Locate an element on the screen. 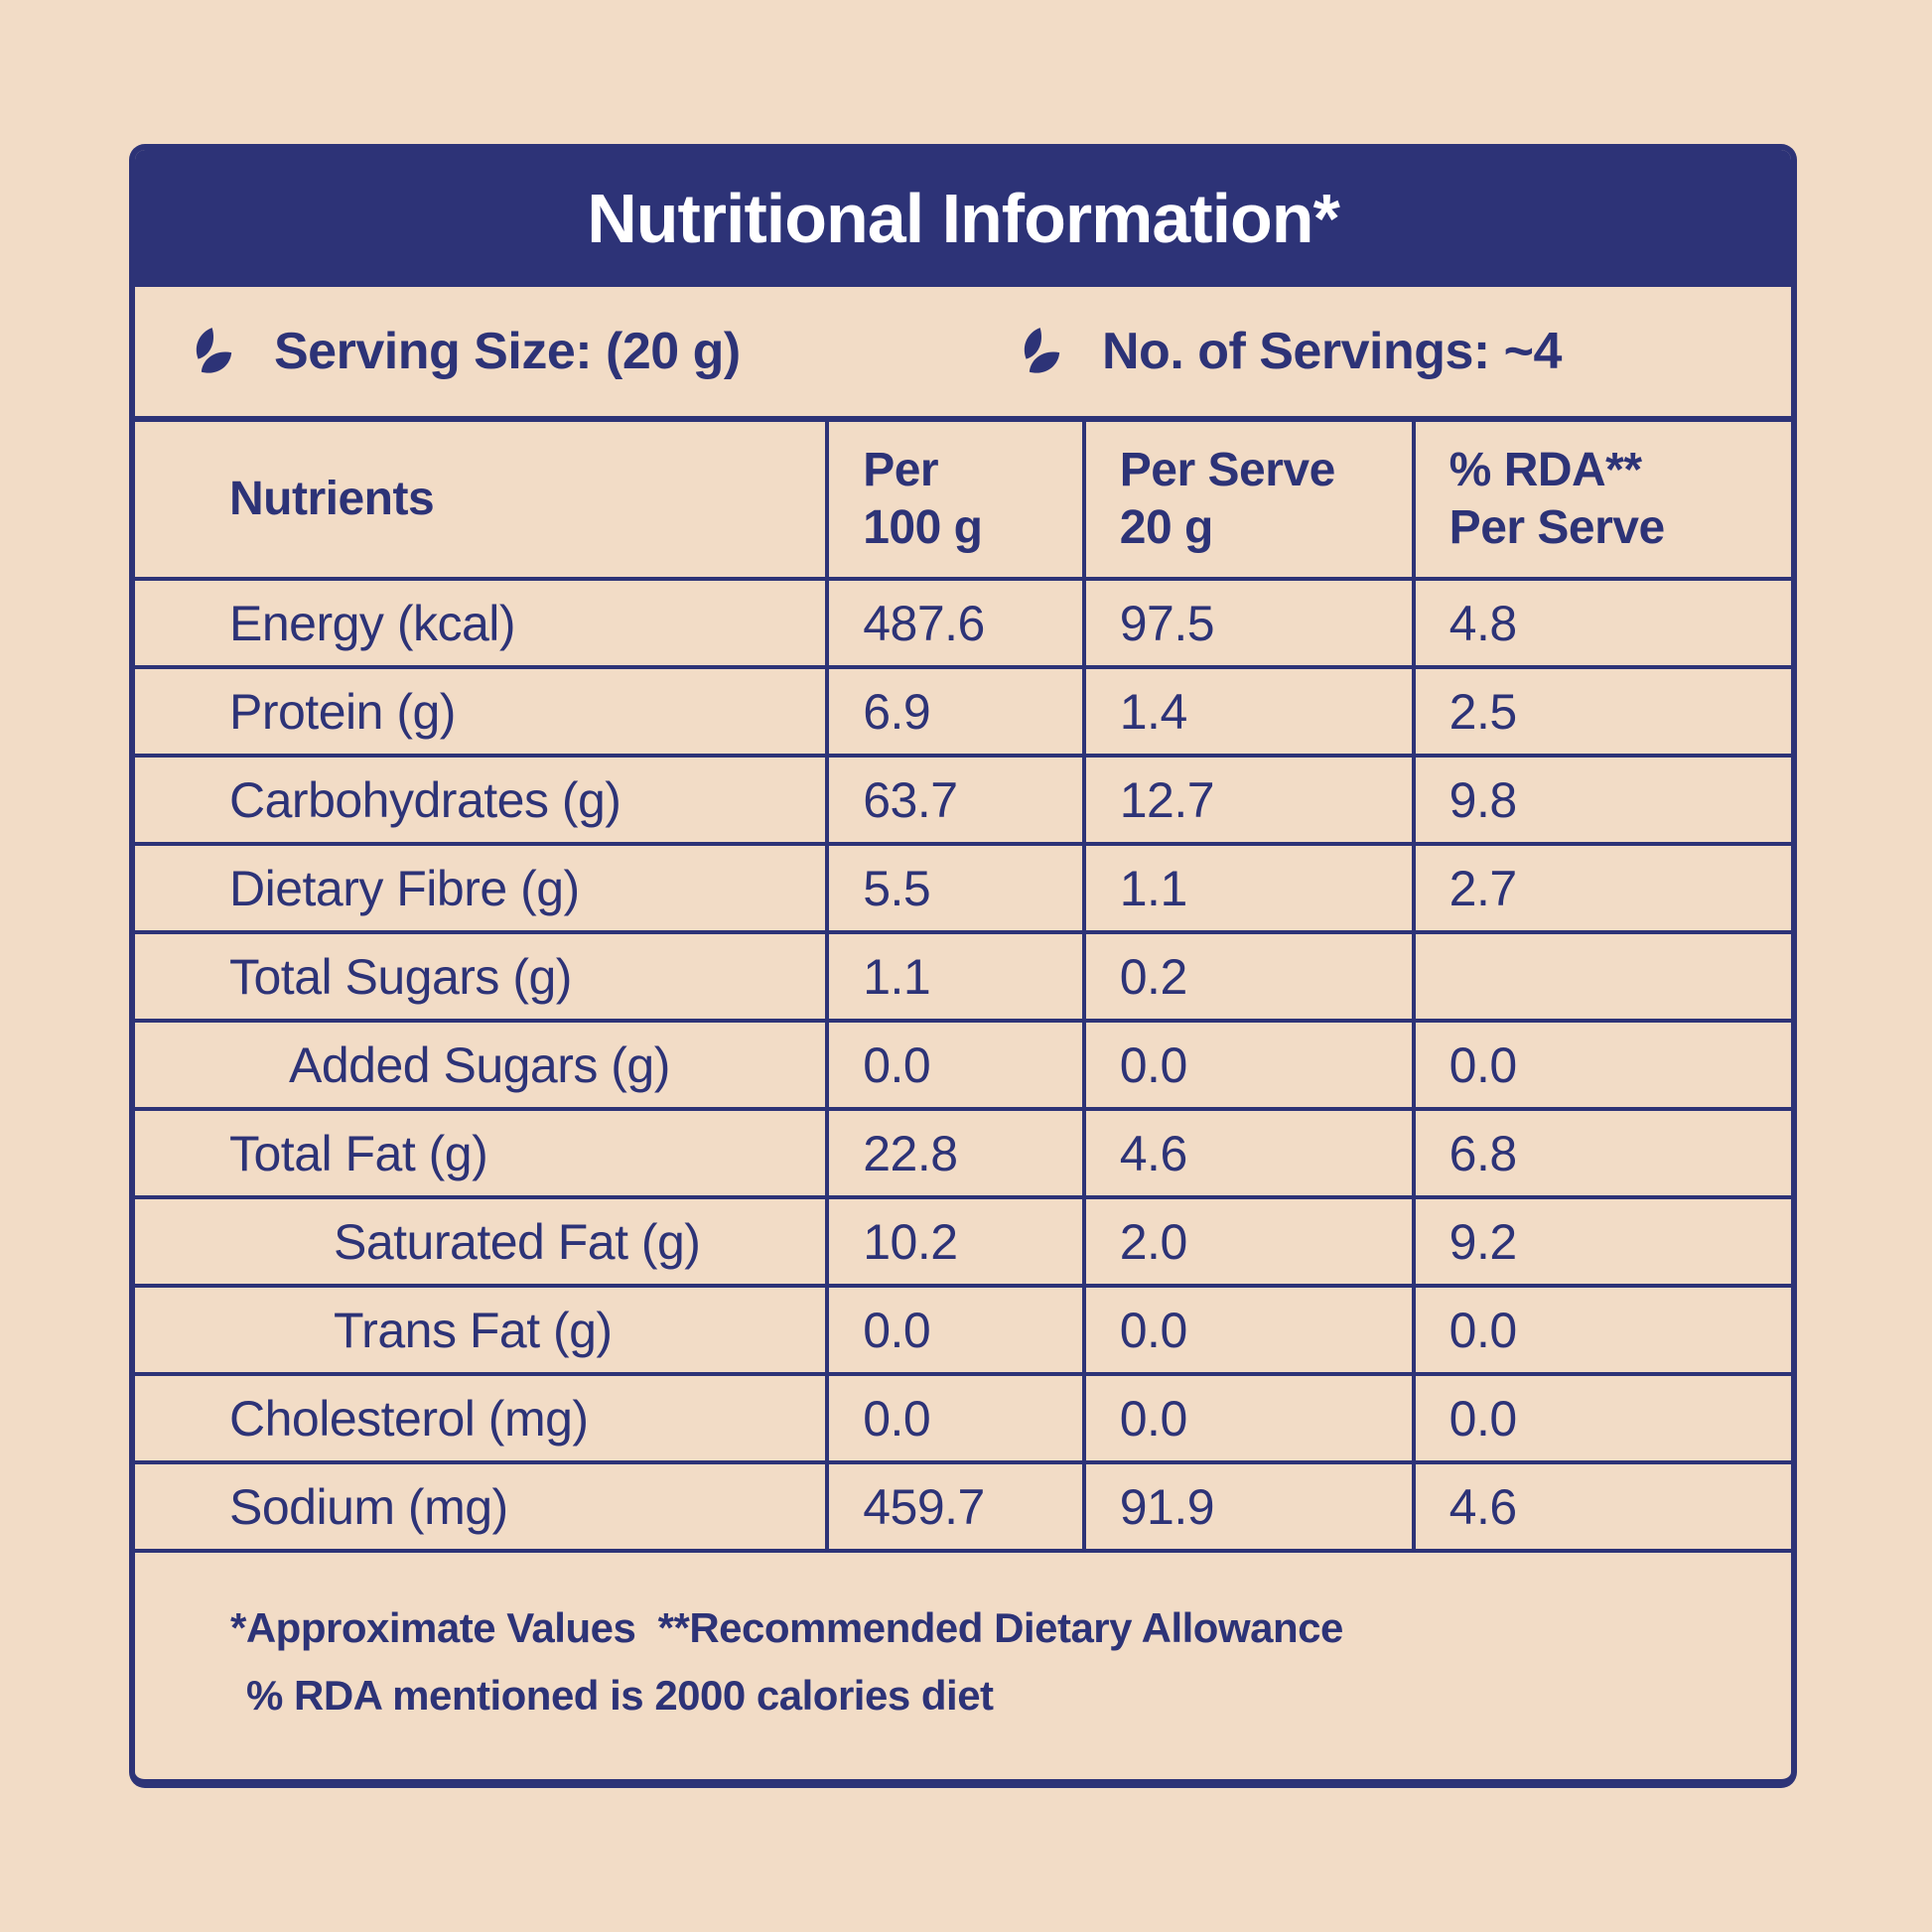 The image size is (1932, 1932). table-row: Saturated Fat (g) 10.2 2.0 9.2 is located at coordinates (963, 1241).